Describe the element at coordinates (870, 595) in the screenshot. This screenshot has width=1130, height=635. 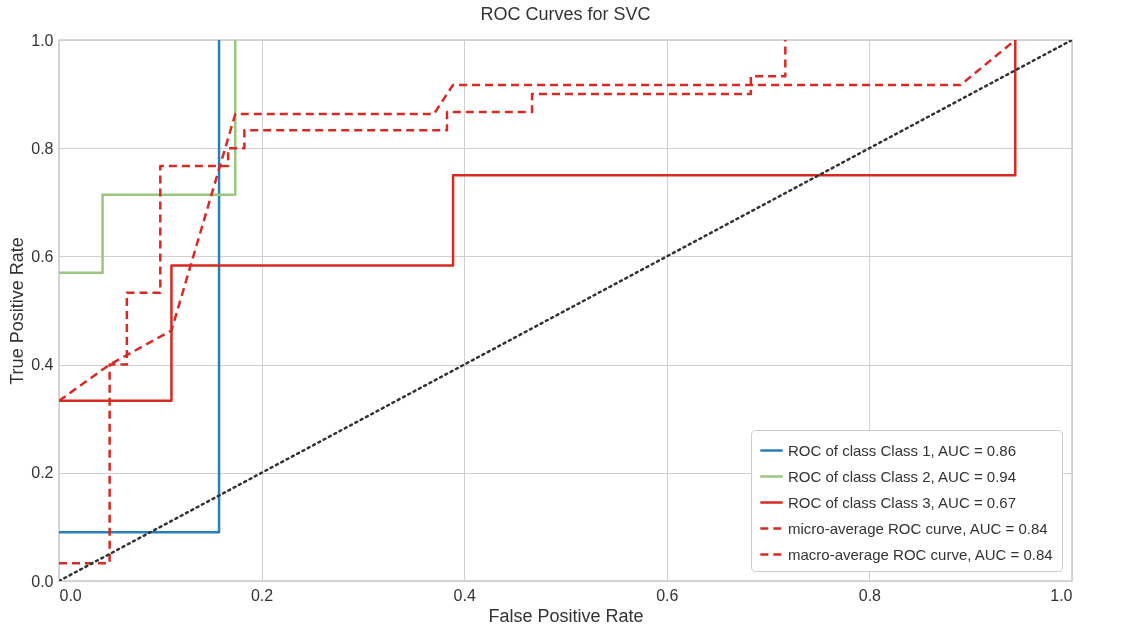
I see `x-tick-label: 0.8` at that location.